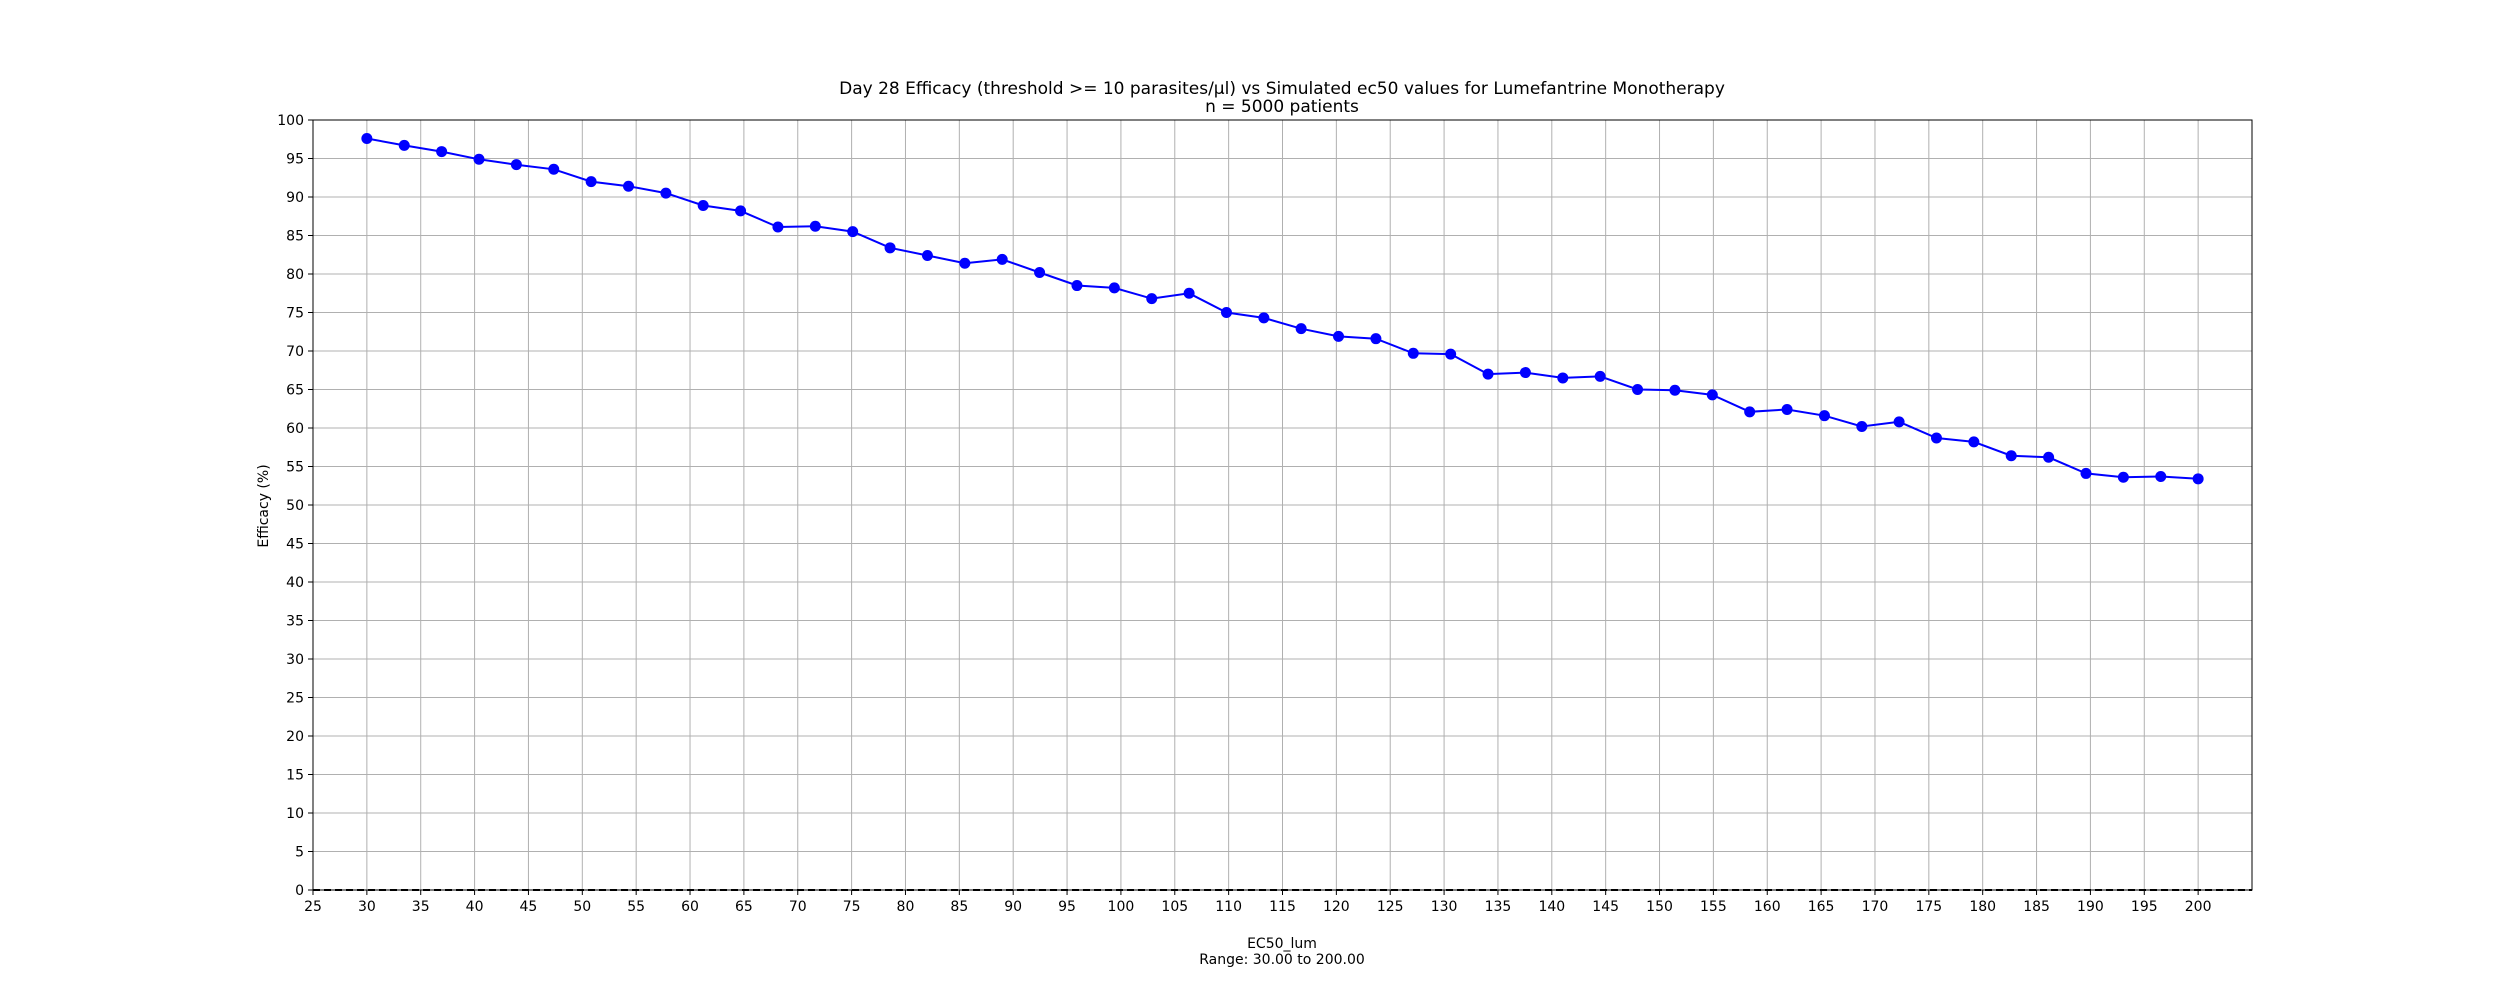  Describe the element at coordinates (295, 814) in the screenshot. I see `y-tick-label: 10` at that location.